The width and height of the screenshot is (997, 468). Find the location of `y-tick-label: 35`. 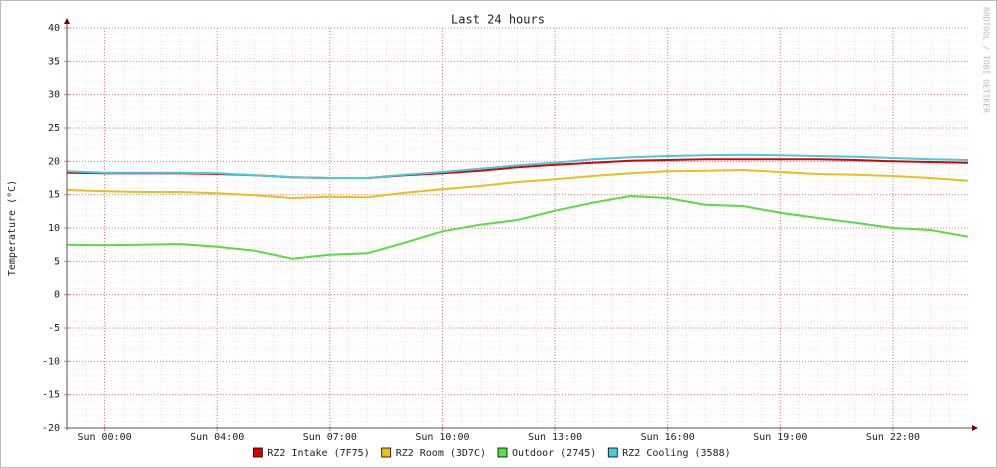

y-tick-label: 35 is located at coordinates (54, 61).